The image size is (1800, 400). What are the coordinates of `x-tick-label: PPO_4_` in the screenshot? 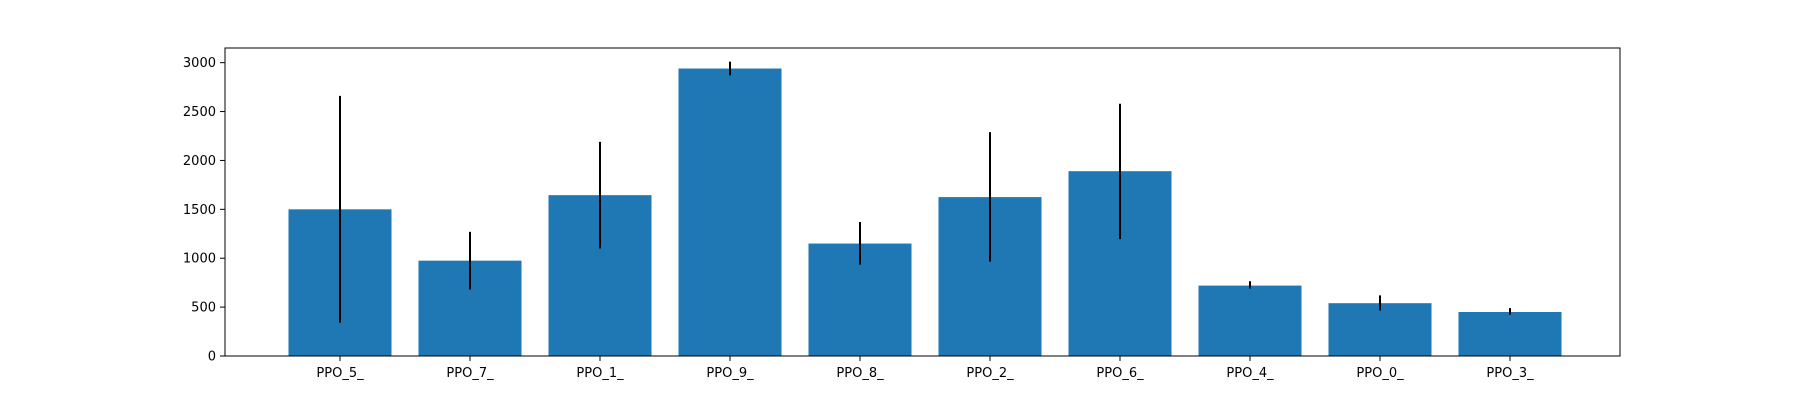 It's located at (1250, 373).